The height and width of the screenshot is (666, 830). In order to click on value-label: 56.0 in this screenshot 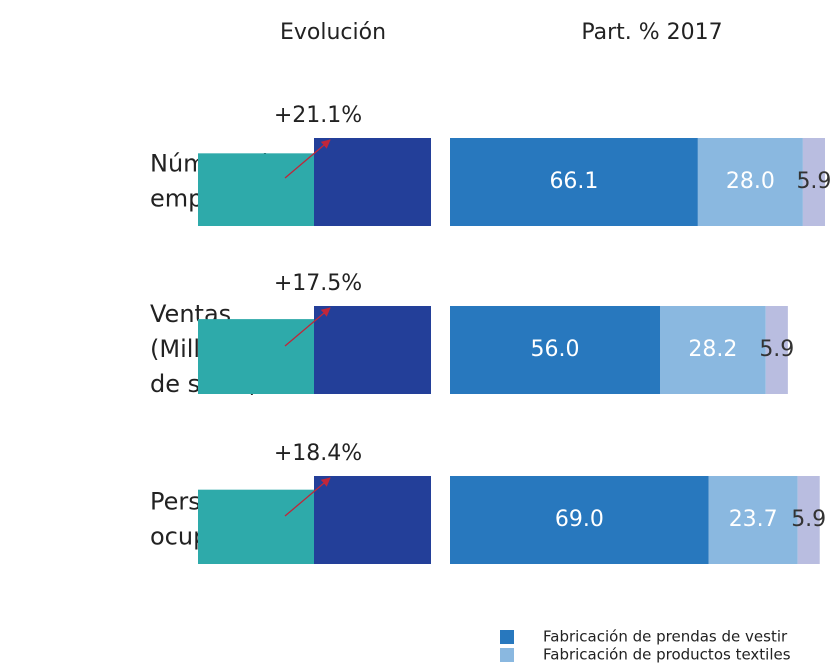, I will do `click(555, 349)`.